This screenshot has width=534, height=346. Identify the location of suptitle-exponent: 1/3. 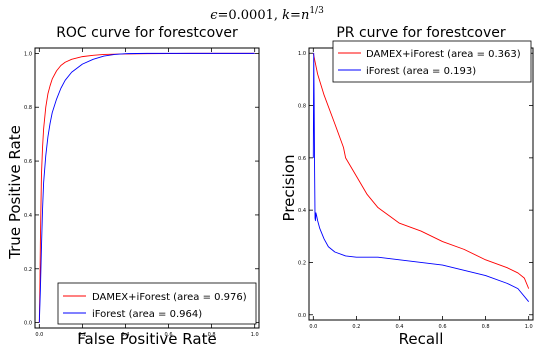
(316, 11).